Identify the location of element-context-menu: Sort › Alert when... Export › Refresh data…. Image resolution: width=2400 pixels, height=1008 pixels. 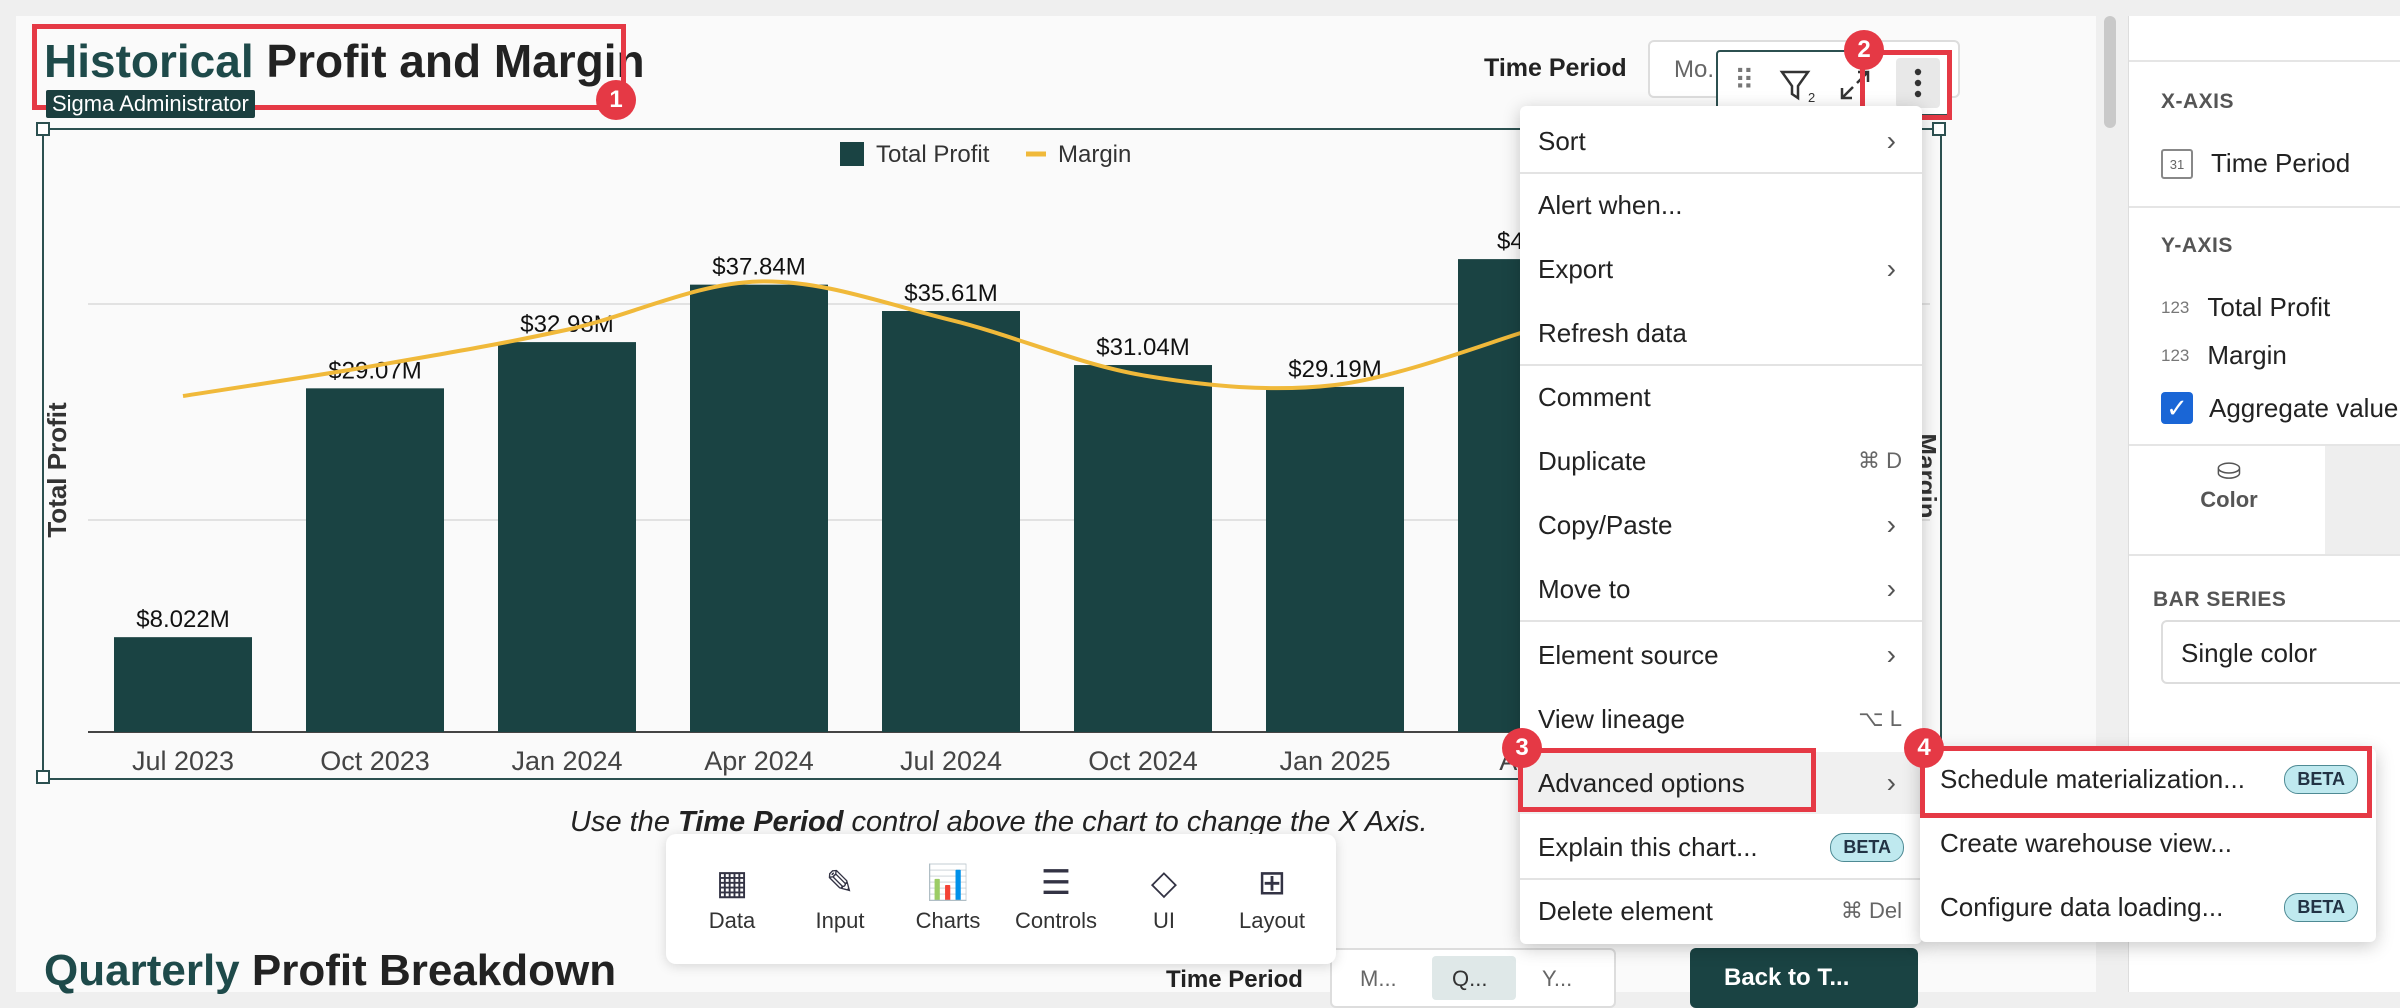
(1721, 525).